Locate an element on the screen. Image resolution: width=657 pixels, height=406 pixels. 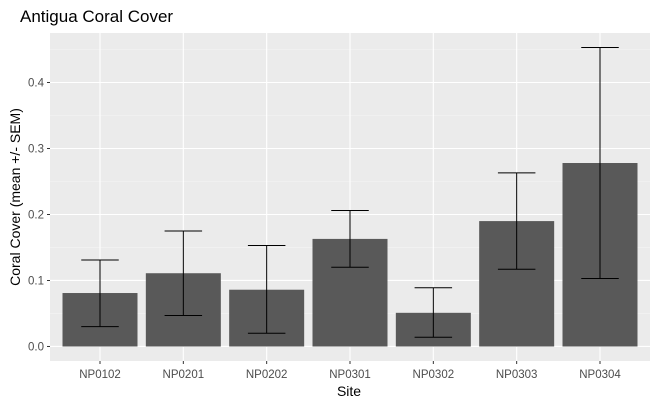
y-tick-label: 0.3 is located at coordinates (36, 149).